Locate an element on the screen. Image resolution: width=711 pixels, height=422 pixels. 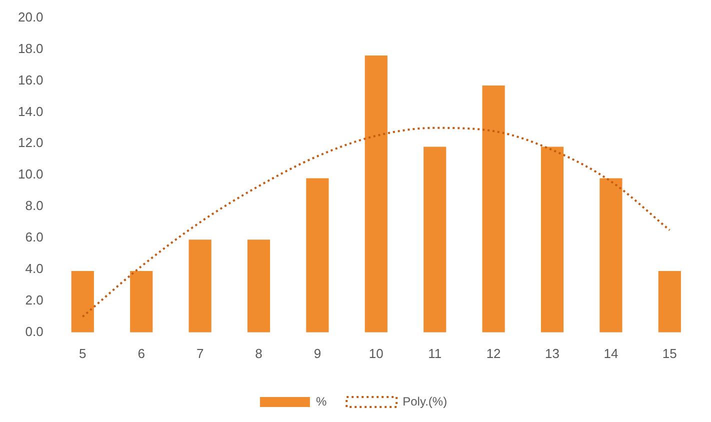
x-tick-label: 9 is located at coordinates (318, 353).